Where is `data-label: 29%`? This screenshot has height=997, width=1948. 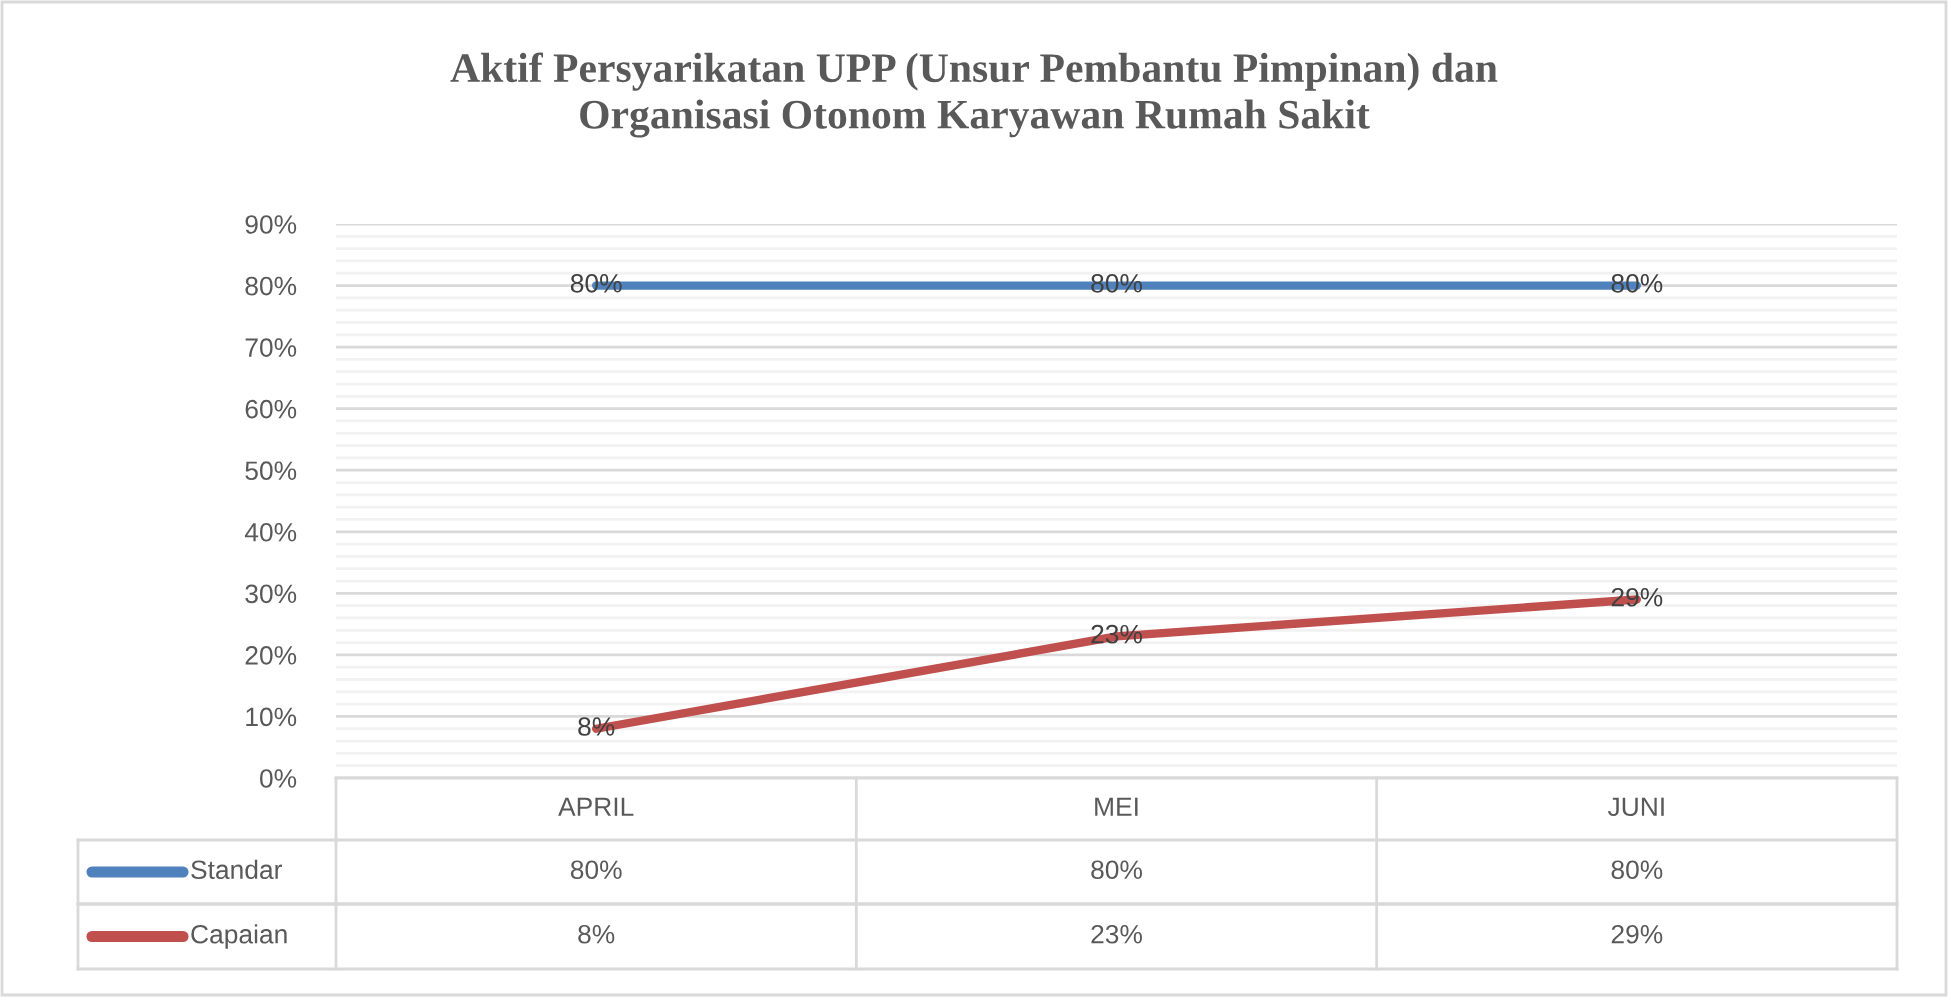 data-label: 29% is located at coordinates (1637, 934).